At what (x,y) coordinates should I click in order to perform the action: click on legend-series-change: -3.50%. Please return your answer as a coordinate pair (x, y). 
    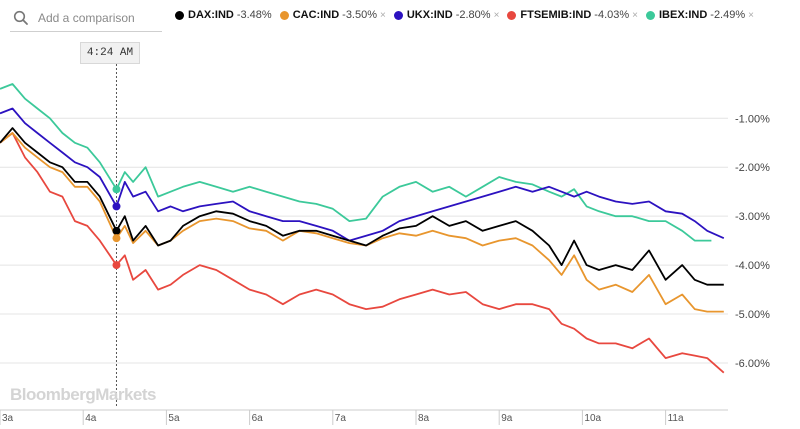
    Looking at the image, I should click on (360, 15).